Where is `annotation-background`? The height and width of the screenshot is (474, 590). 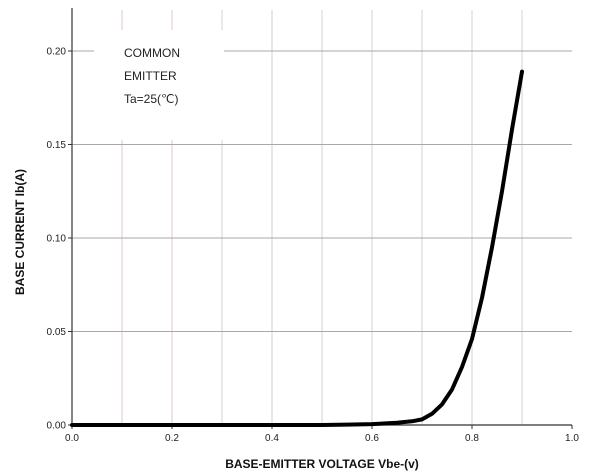
annotation-background is located at coordinates (159, 85).